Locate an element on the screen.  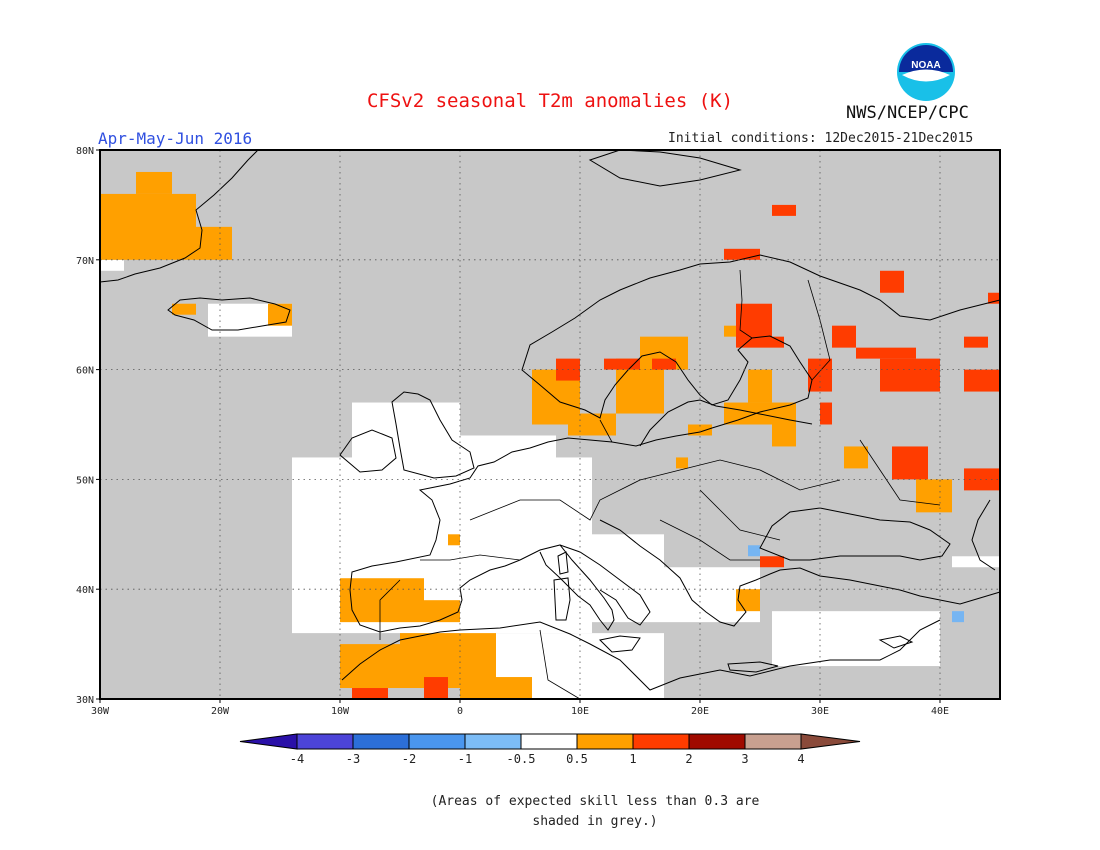
legend-label: -4 is located at coordinates (297, 759).